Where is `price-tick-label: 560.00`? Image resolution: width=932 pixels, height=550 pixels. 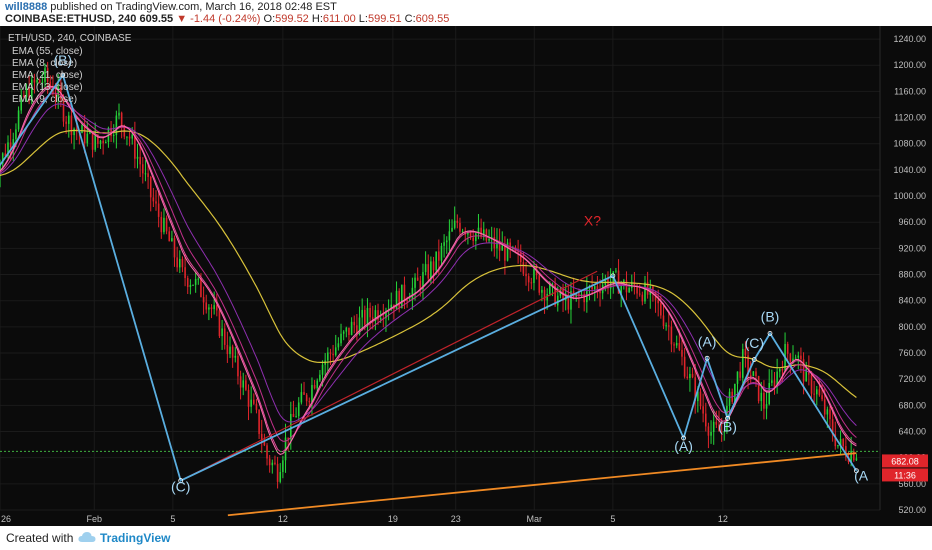
price-tick-label: 560.00 is located at coordinates (912, 484).